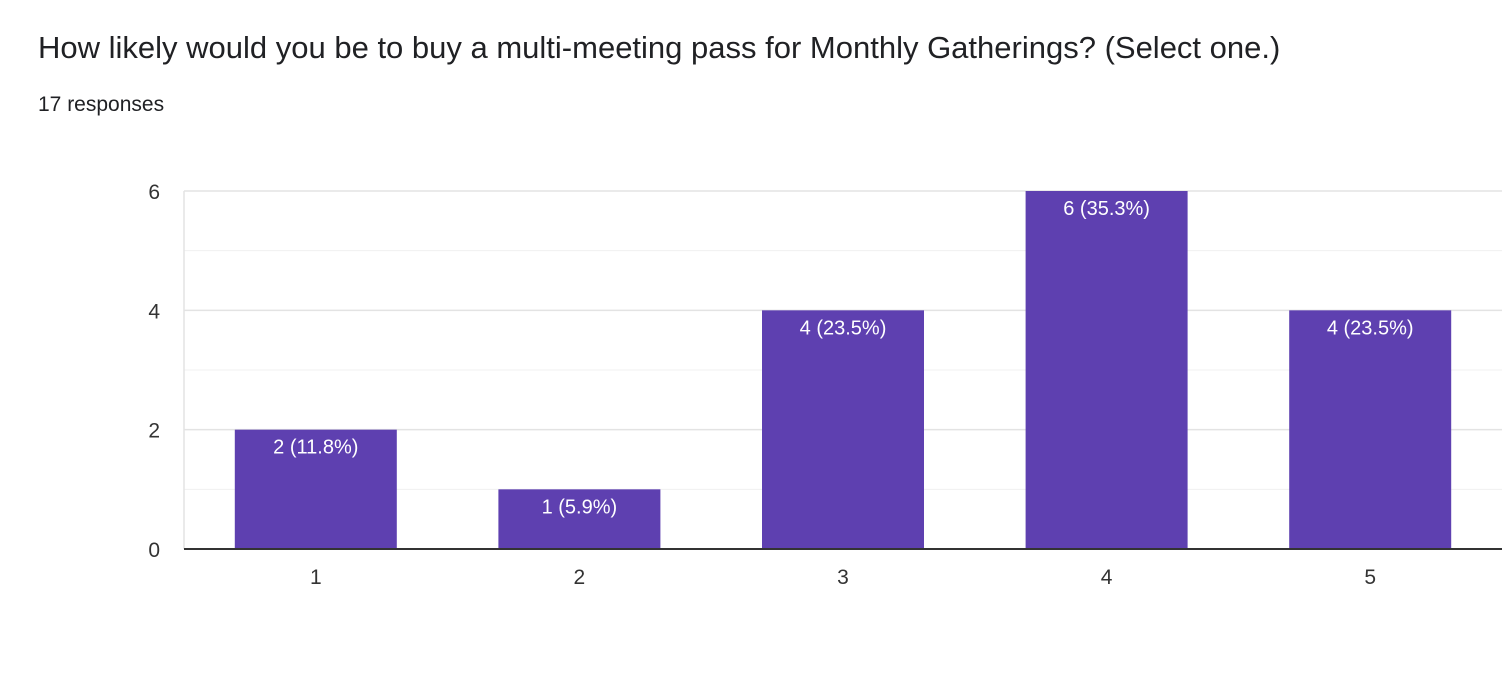 Image resolution: width=1510 pixels, height=682 pixels. I want to click on bar-data-label: 6 (35.3%), so click(1106, 209).